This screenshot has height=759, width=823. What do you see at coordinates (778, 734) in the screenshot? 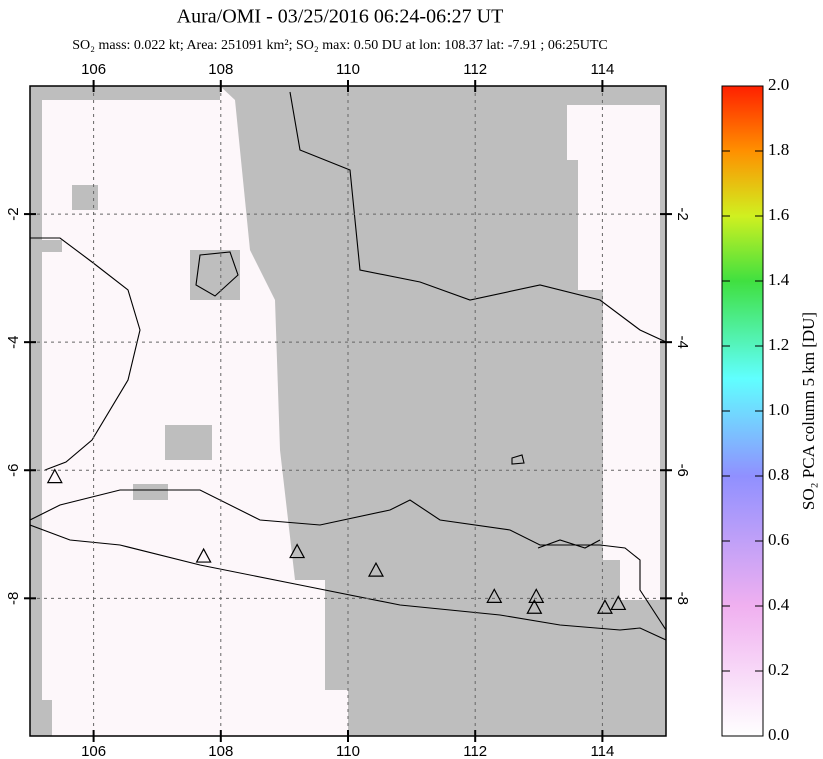
I see `colorbar-tick-label: 0.0` at bounding box center [778, 734].